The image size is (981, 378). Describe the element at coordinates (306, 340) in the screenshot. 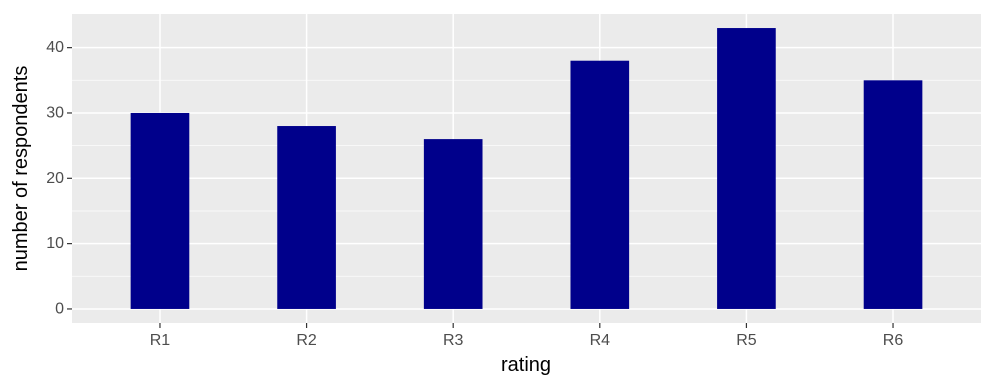

I see `x-tick-label: R2` at that location.